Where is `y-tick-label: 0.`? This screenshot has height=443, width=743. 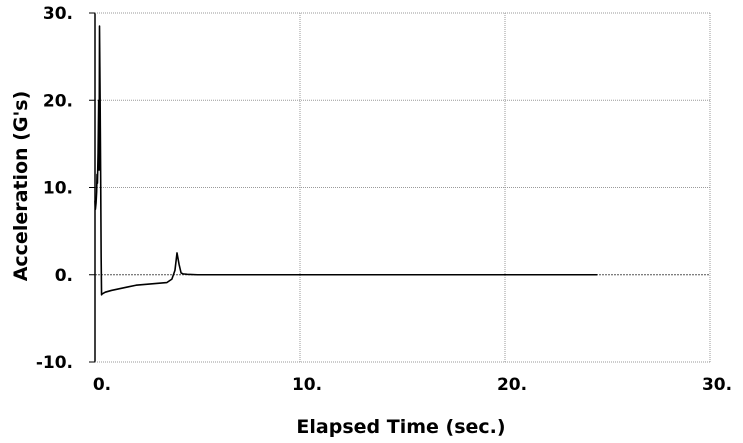
y-tick-label: 0. is located at coordinates (64, 276).